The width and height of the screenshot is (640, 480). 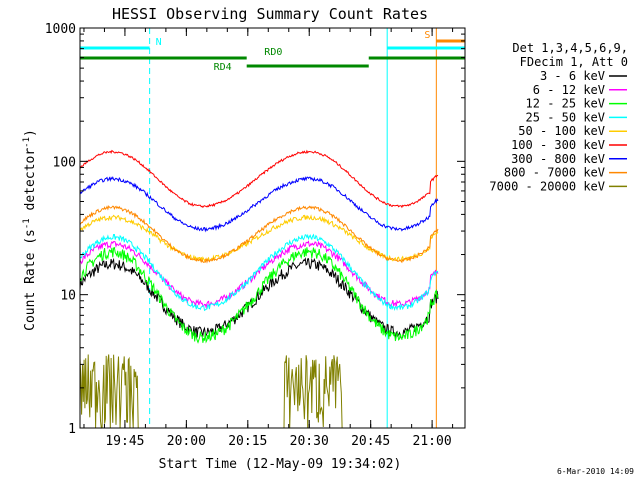 What do you see at coordinates (558, 159) in the screenshot?
I see `legend-label-6: 300 - 800 keV` at bounding box center [558, 159].